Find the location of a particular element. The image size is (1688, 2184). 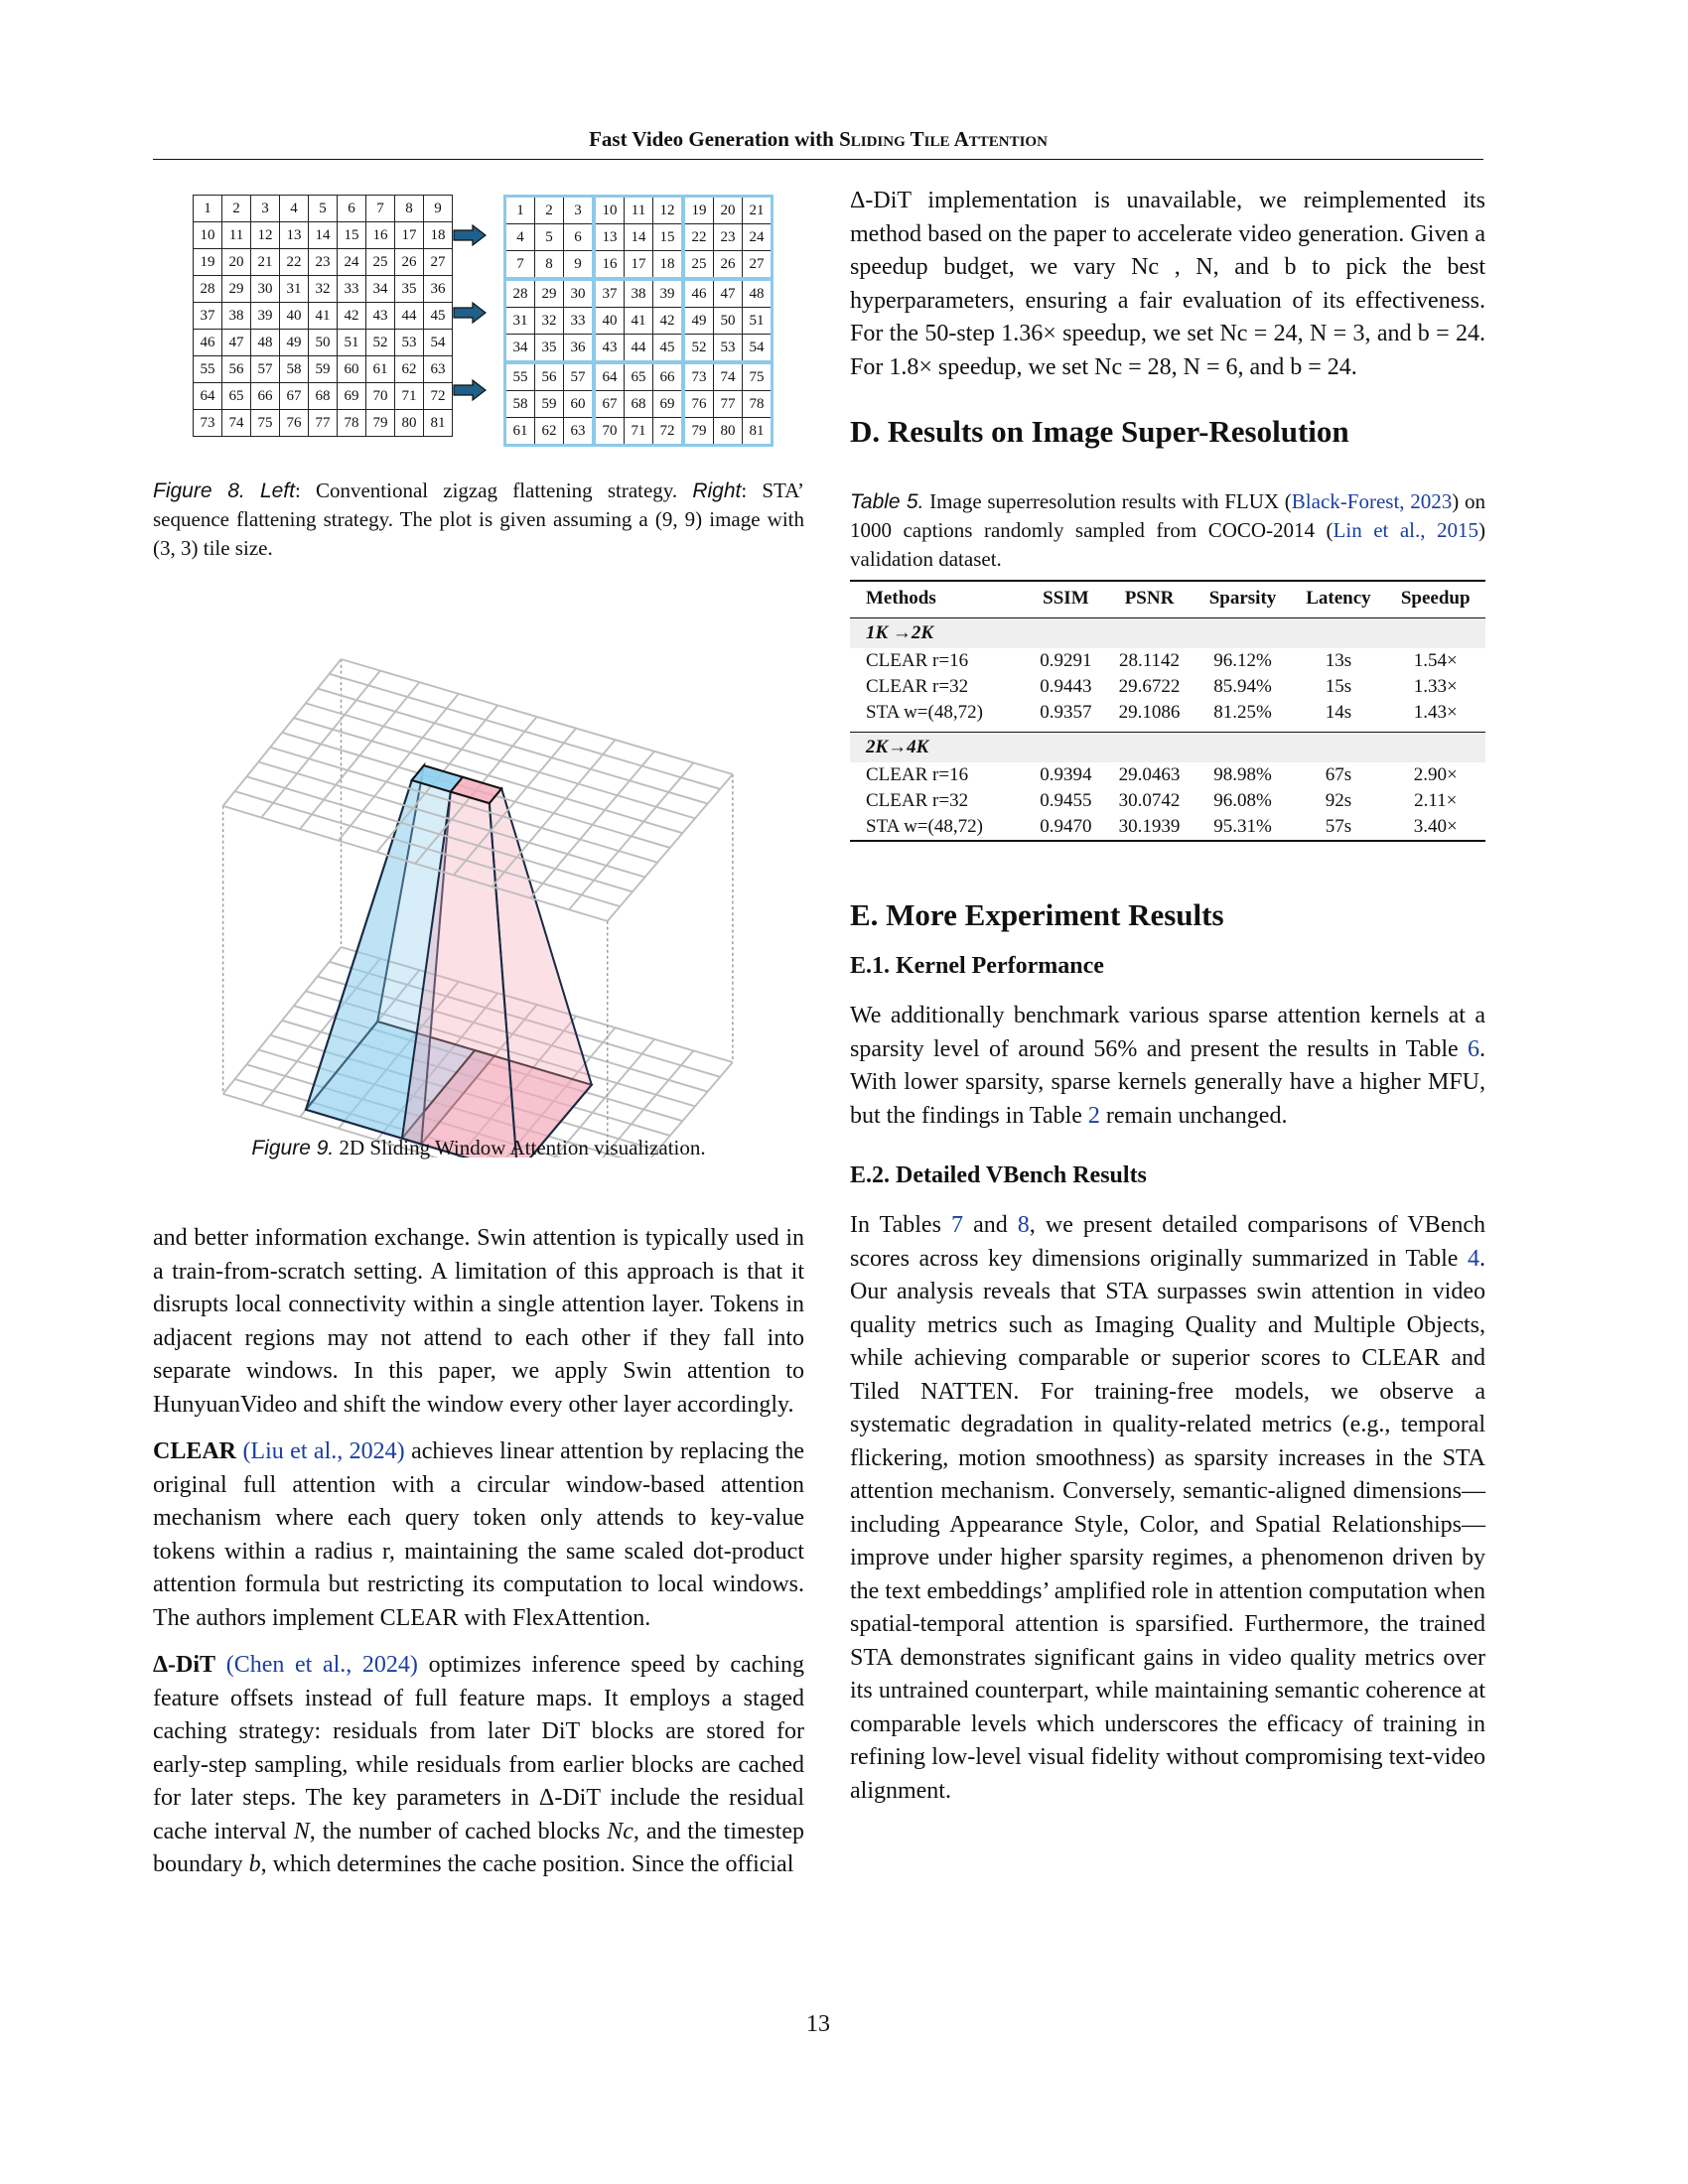

grid-cell: 35 is located at coordinates (409, 289).